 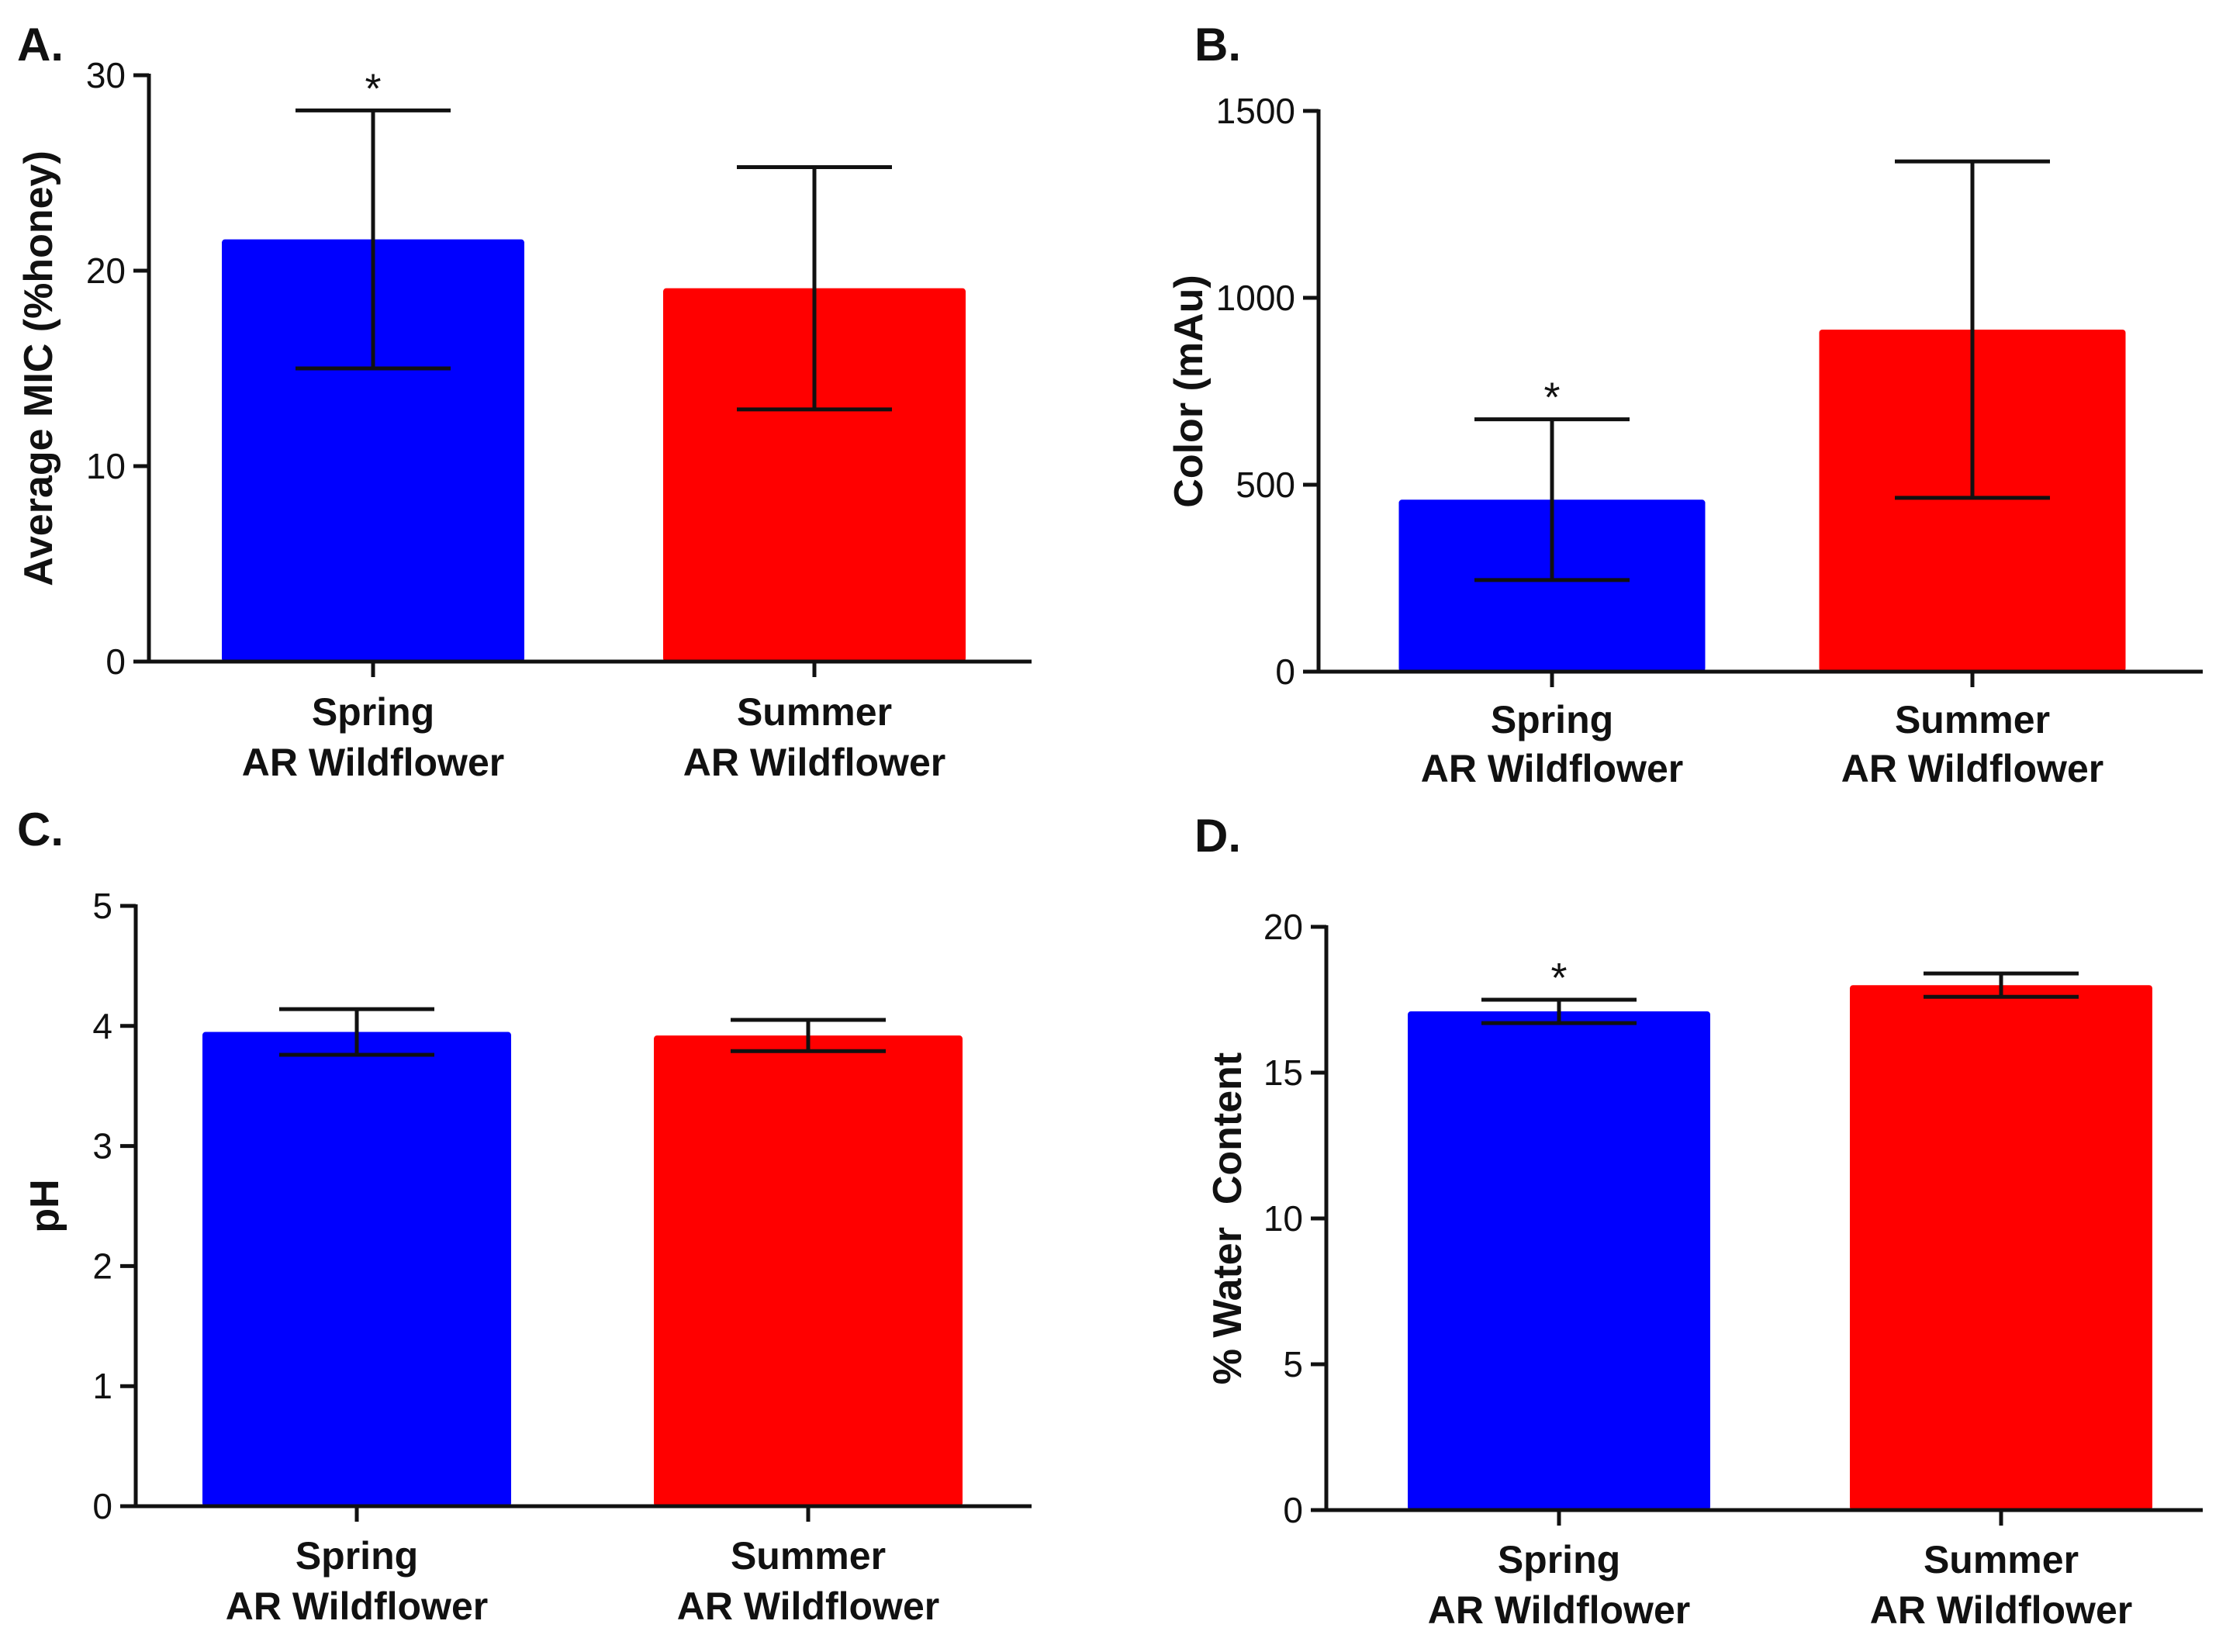 What do you see at coordinates (40, 829) in the screenshot?
I see `panel-label: C.` at bounding box center [40, 829].